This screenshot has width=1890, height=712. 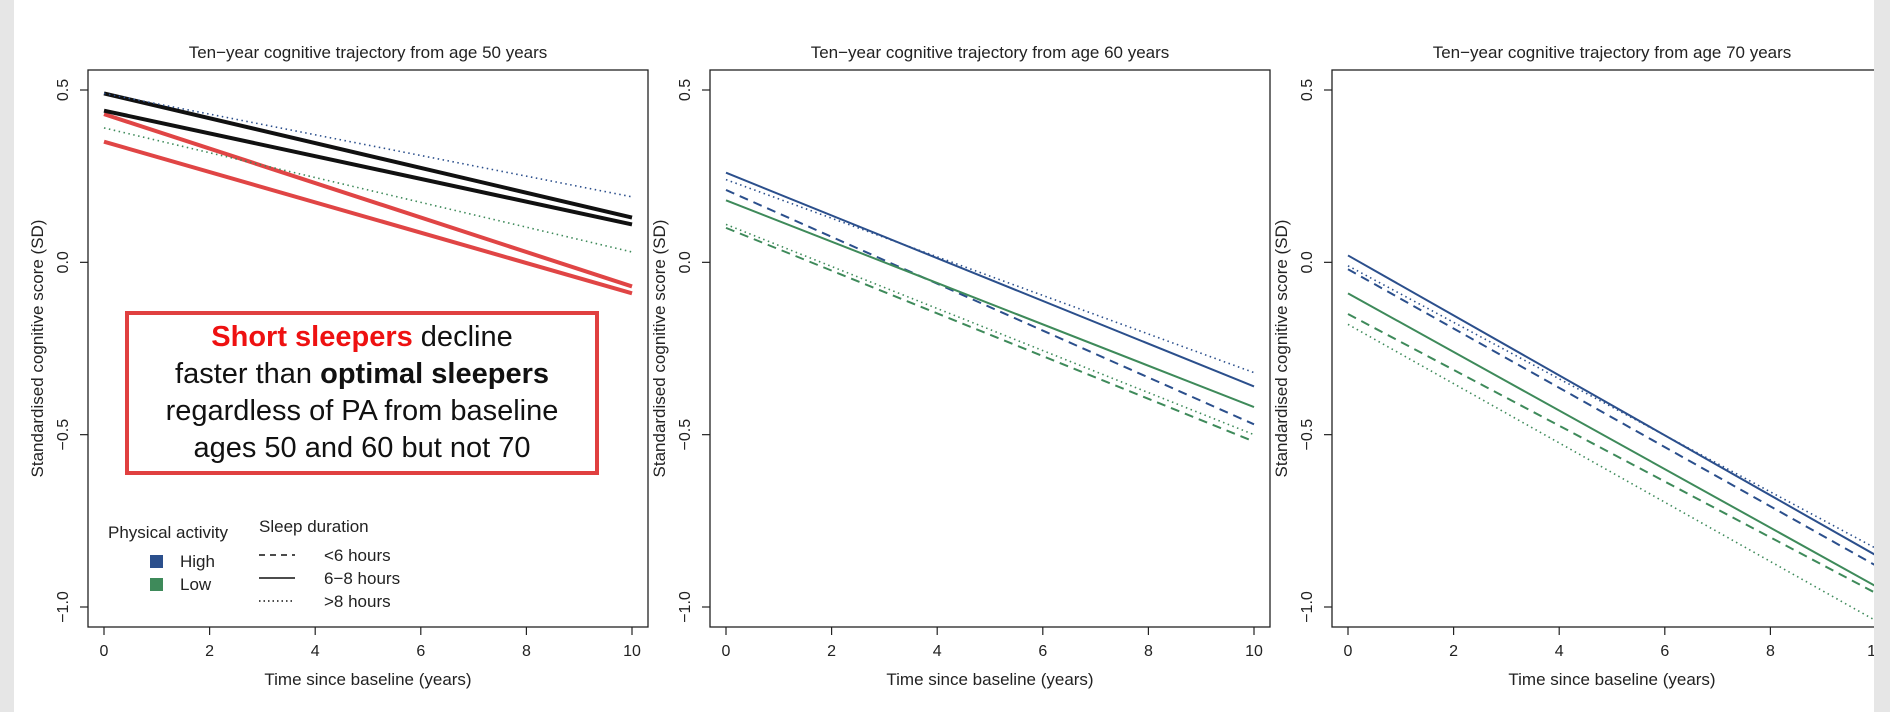 What do you see at coordinates (314, 526) in the screenshot?
I see `legend-sleep-title: Sleep duration` at bounding box center [314, 526].